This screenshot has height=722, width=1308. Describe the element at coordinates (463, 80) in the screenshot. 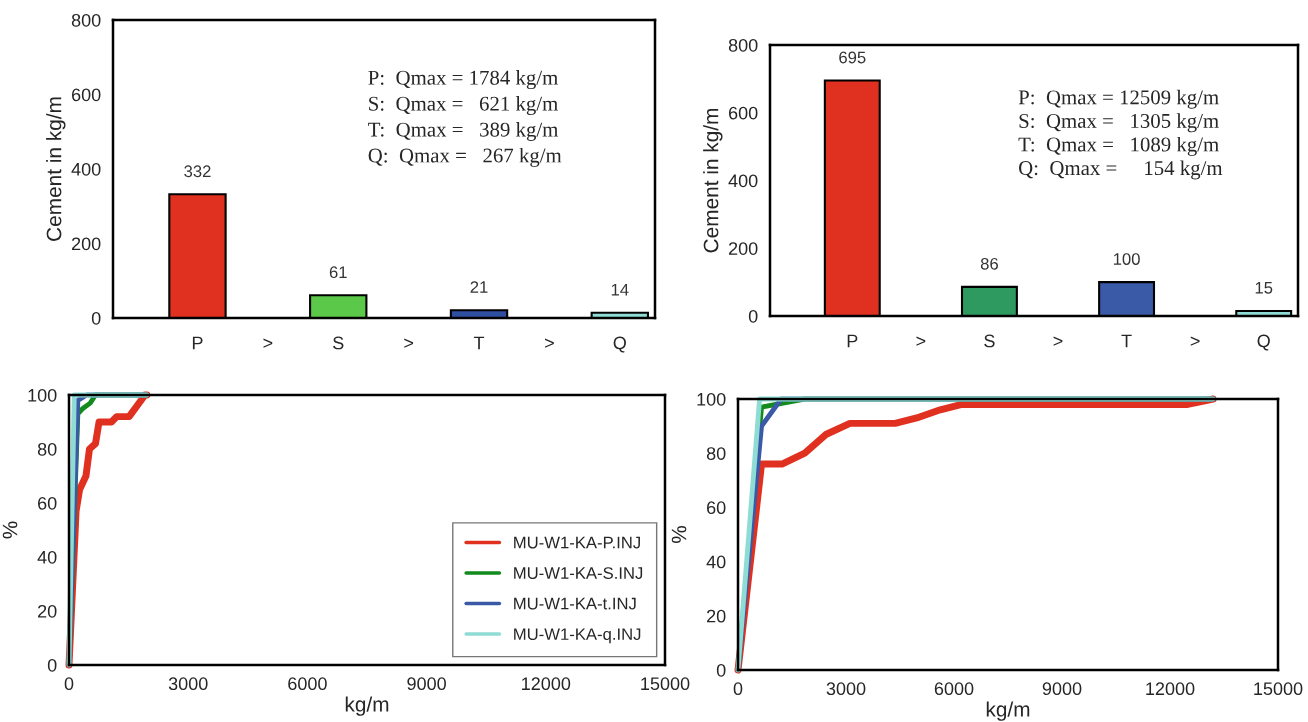

I see `annotation: P: Qmax = 1784 kg/m` at that location.